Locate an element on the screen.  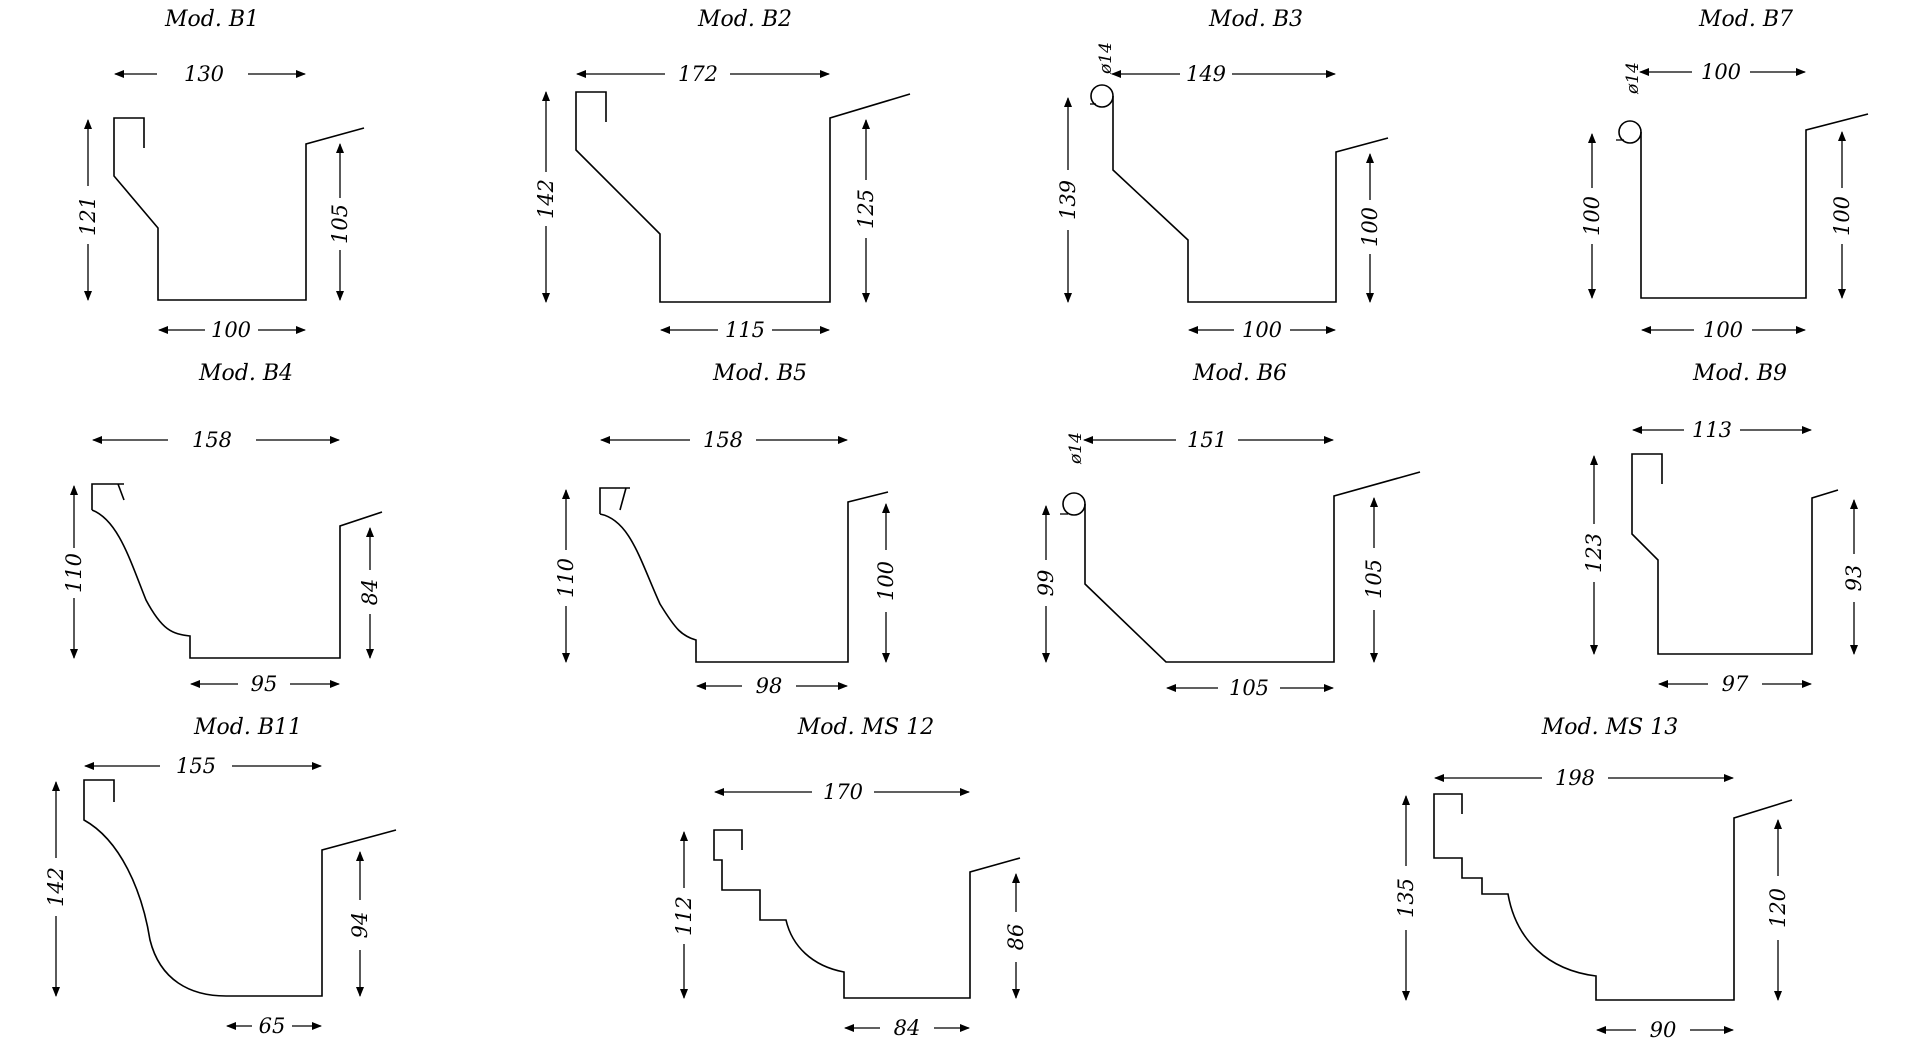
profile-title: Mod. B7 is located at coordinates (1745, 19).